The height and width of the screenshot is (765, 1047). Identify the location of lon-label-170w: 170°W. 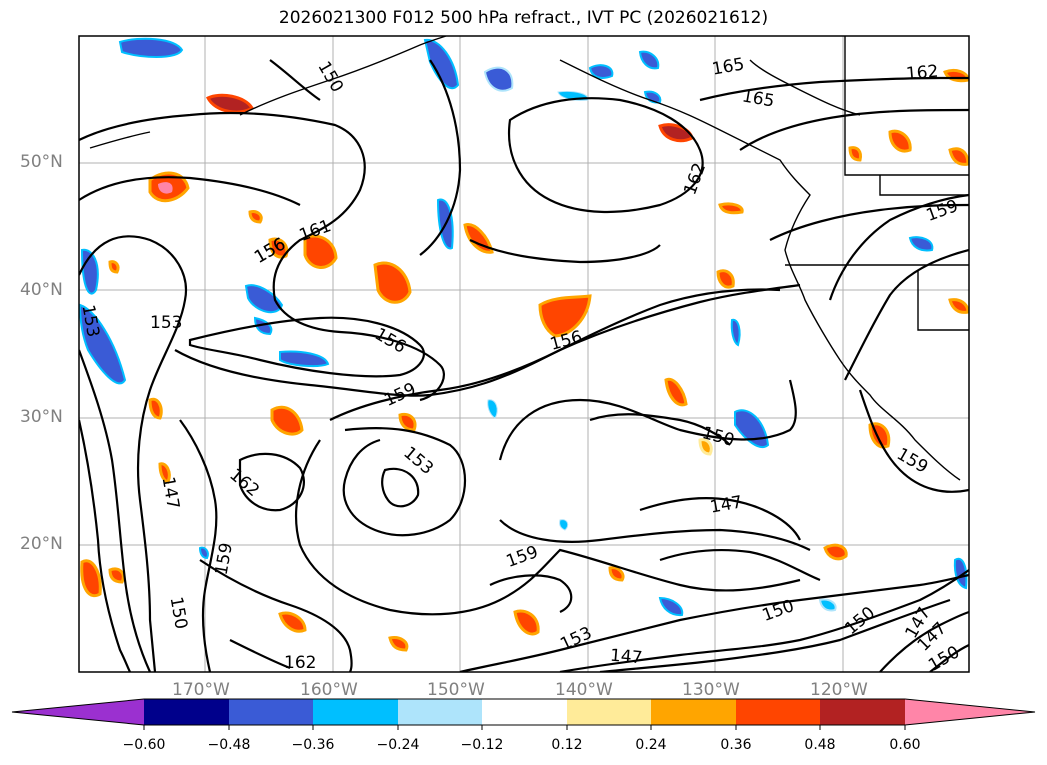
(201, 690).